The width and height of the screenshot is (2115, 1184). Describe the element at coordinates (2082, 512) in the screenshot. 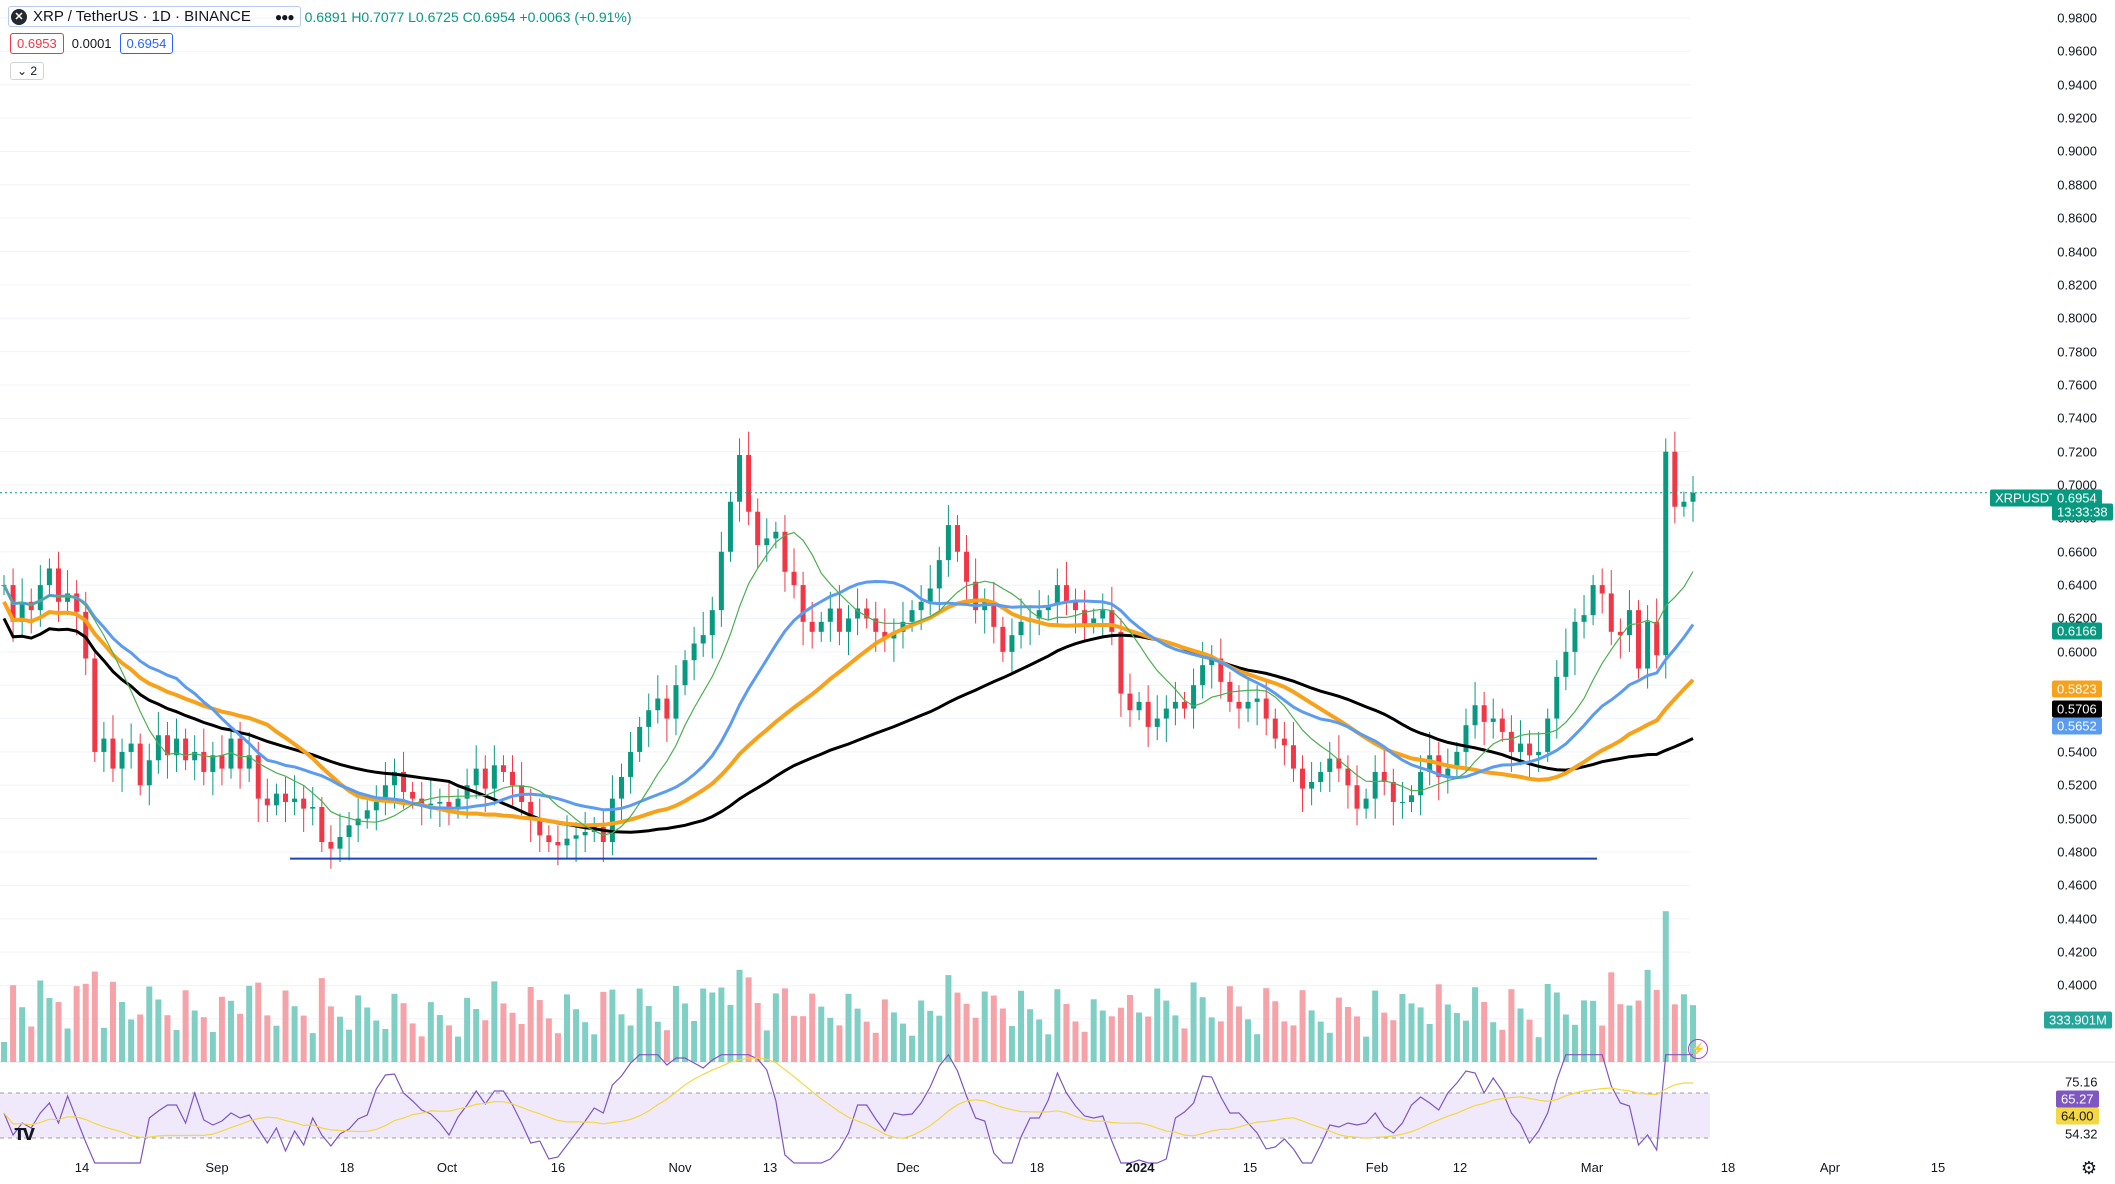

I see `countdown-tag: 13:33:38` at that location.